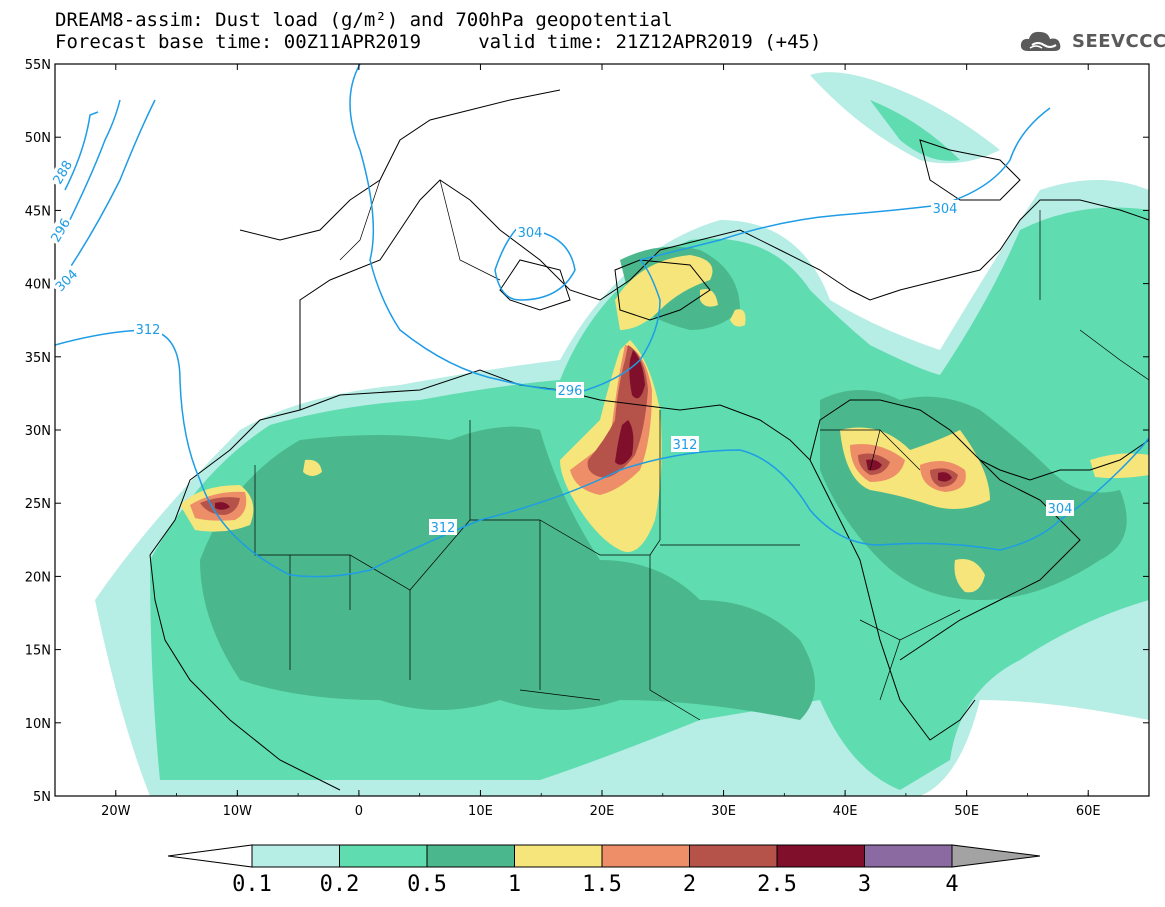 The height and width of the screenshot is (907, 1165). Describe the element at coordinates (864, 884) in the screenshot. I see `colorbar-label: 3` at that location.